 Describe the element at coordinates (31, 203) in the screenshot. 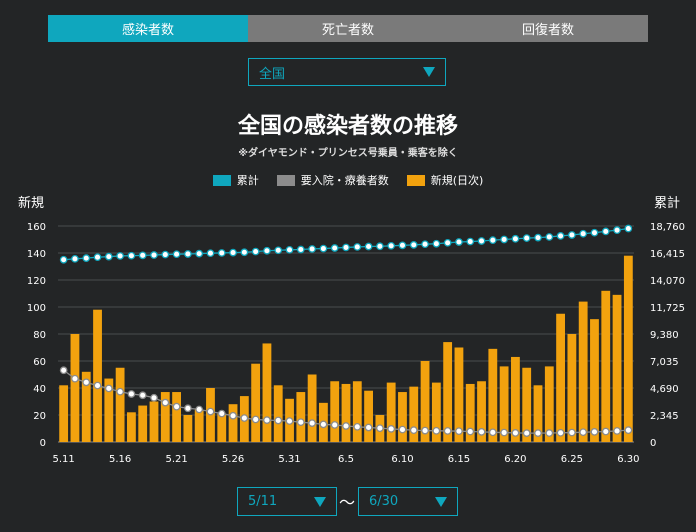

I see `left-axis-title: 新規` at that location.